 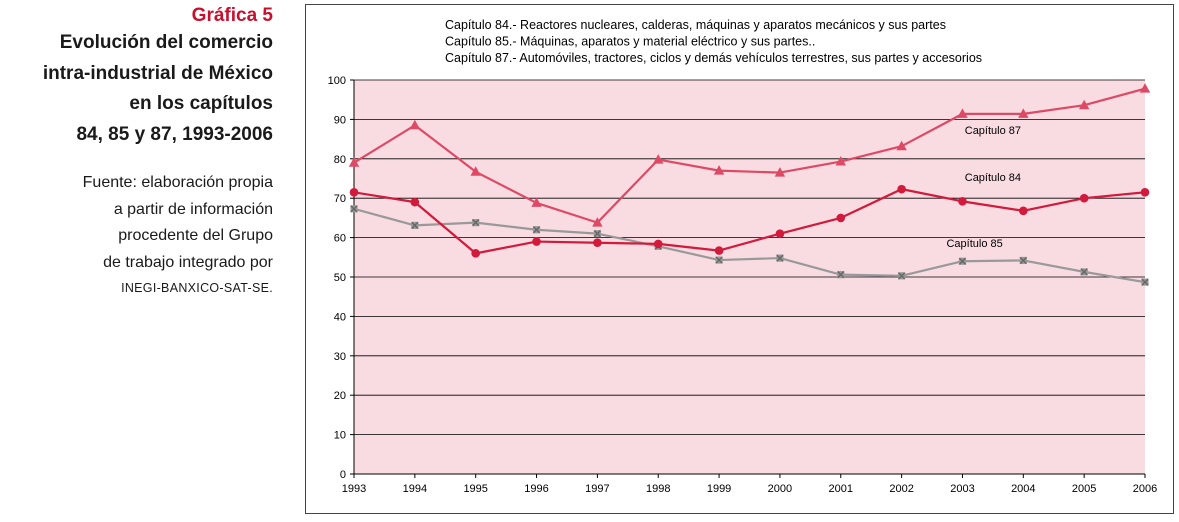 I want to click on x-tick-label: 1995, so click(x=475, y=489).